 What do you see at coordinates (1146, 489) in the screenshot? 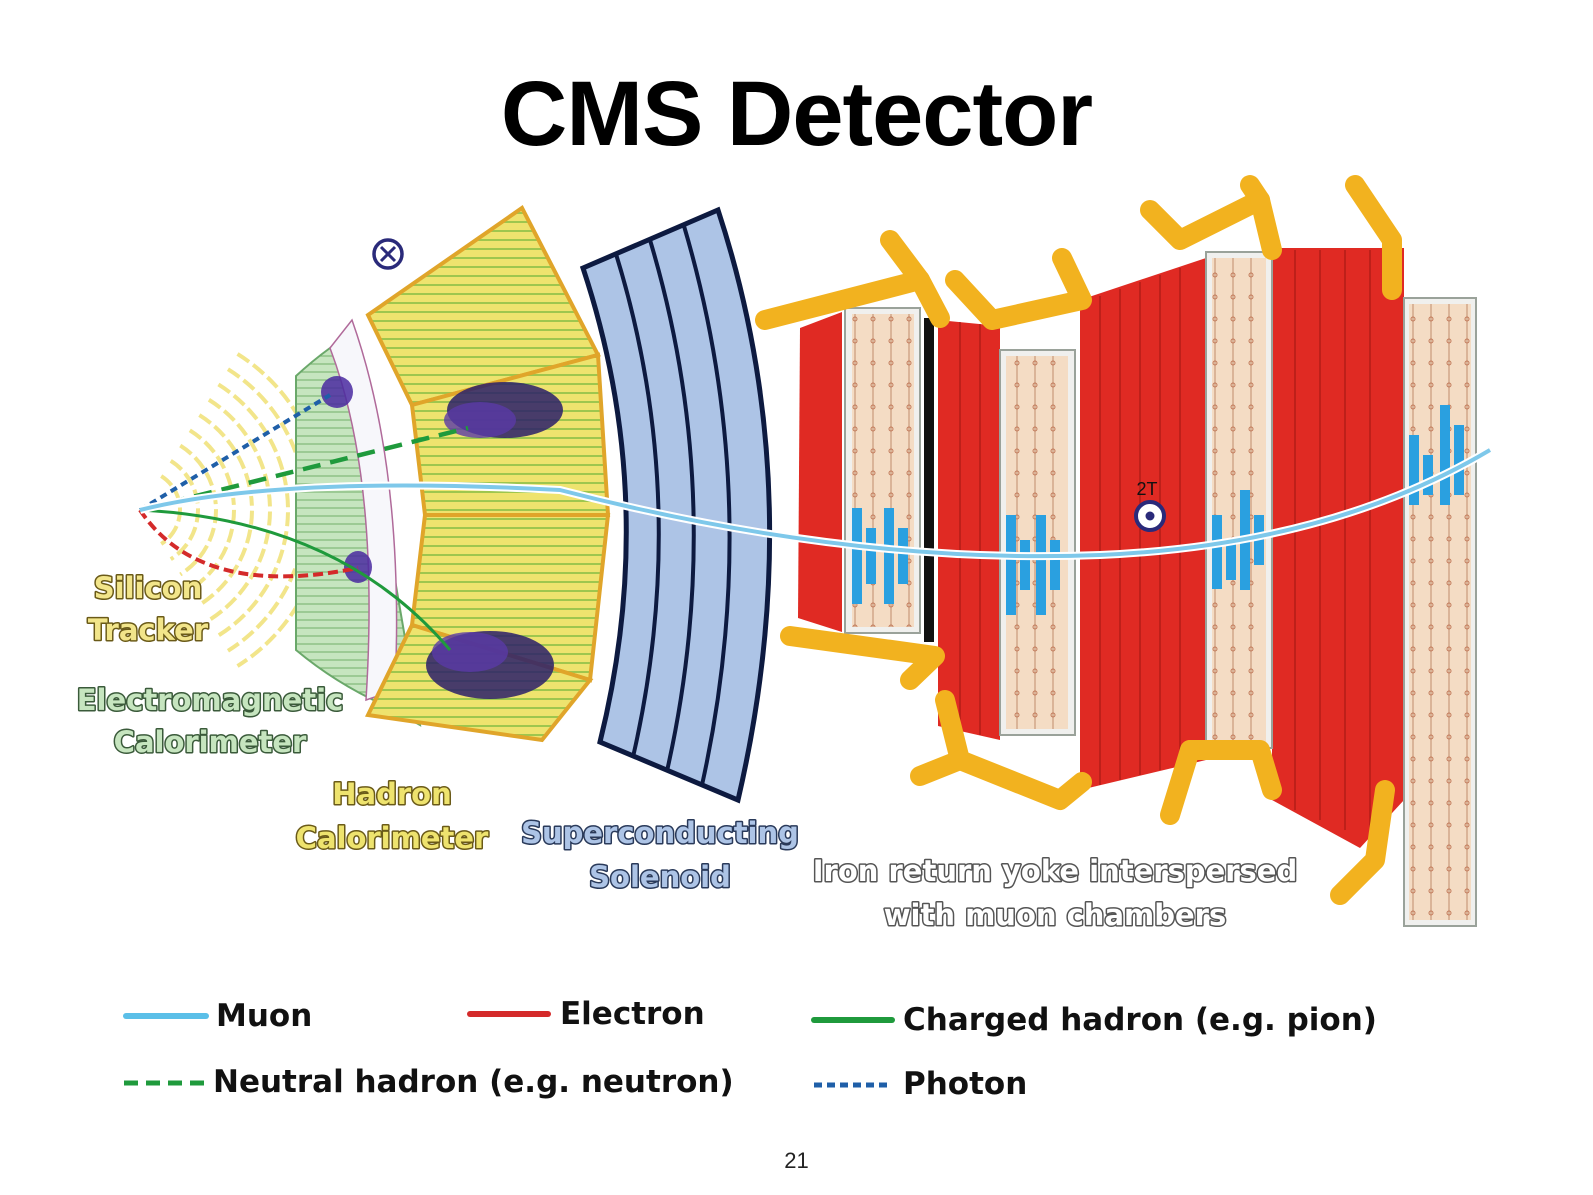
I see `field-strength-label: 2T` at bounding box center [1146, 489].